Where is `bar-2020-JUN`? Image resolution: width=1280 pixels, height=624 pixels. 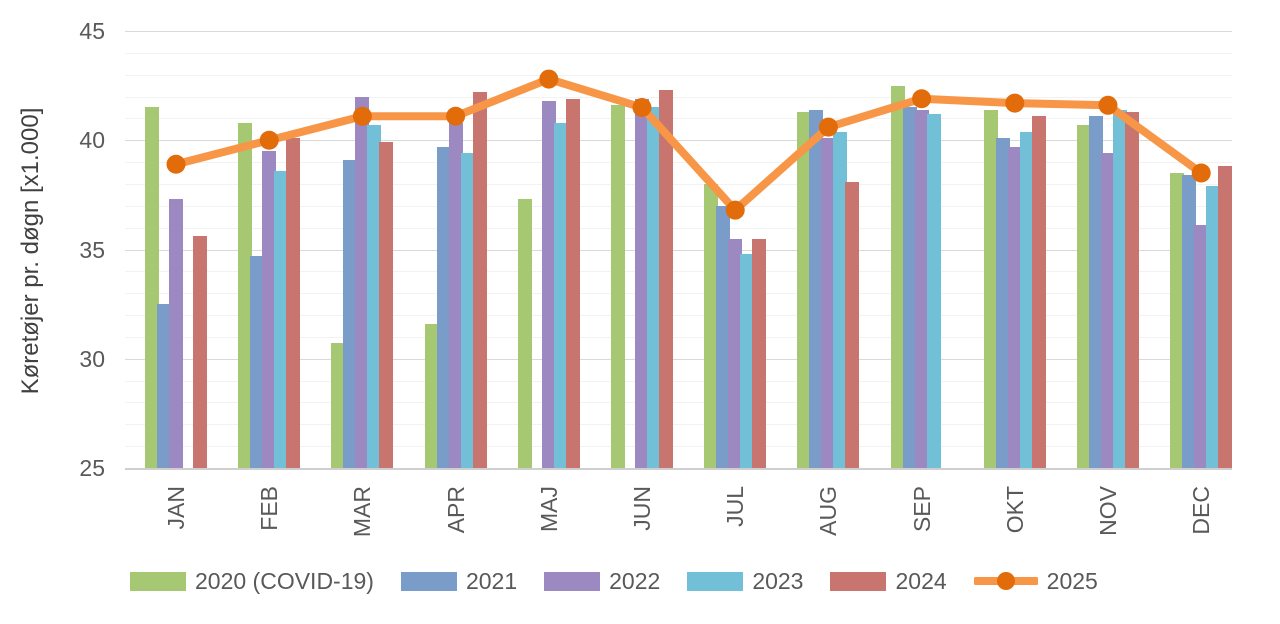
bar-2020-JUN is located at coordinates (618, 286).